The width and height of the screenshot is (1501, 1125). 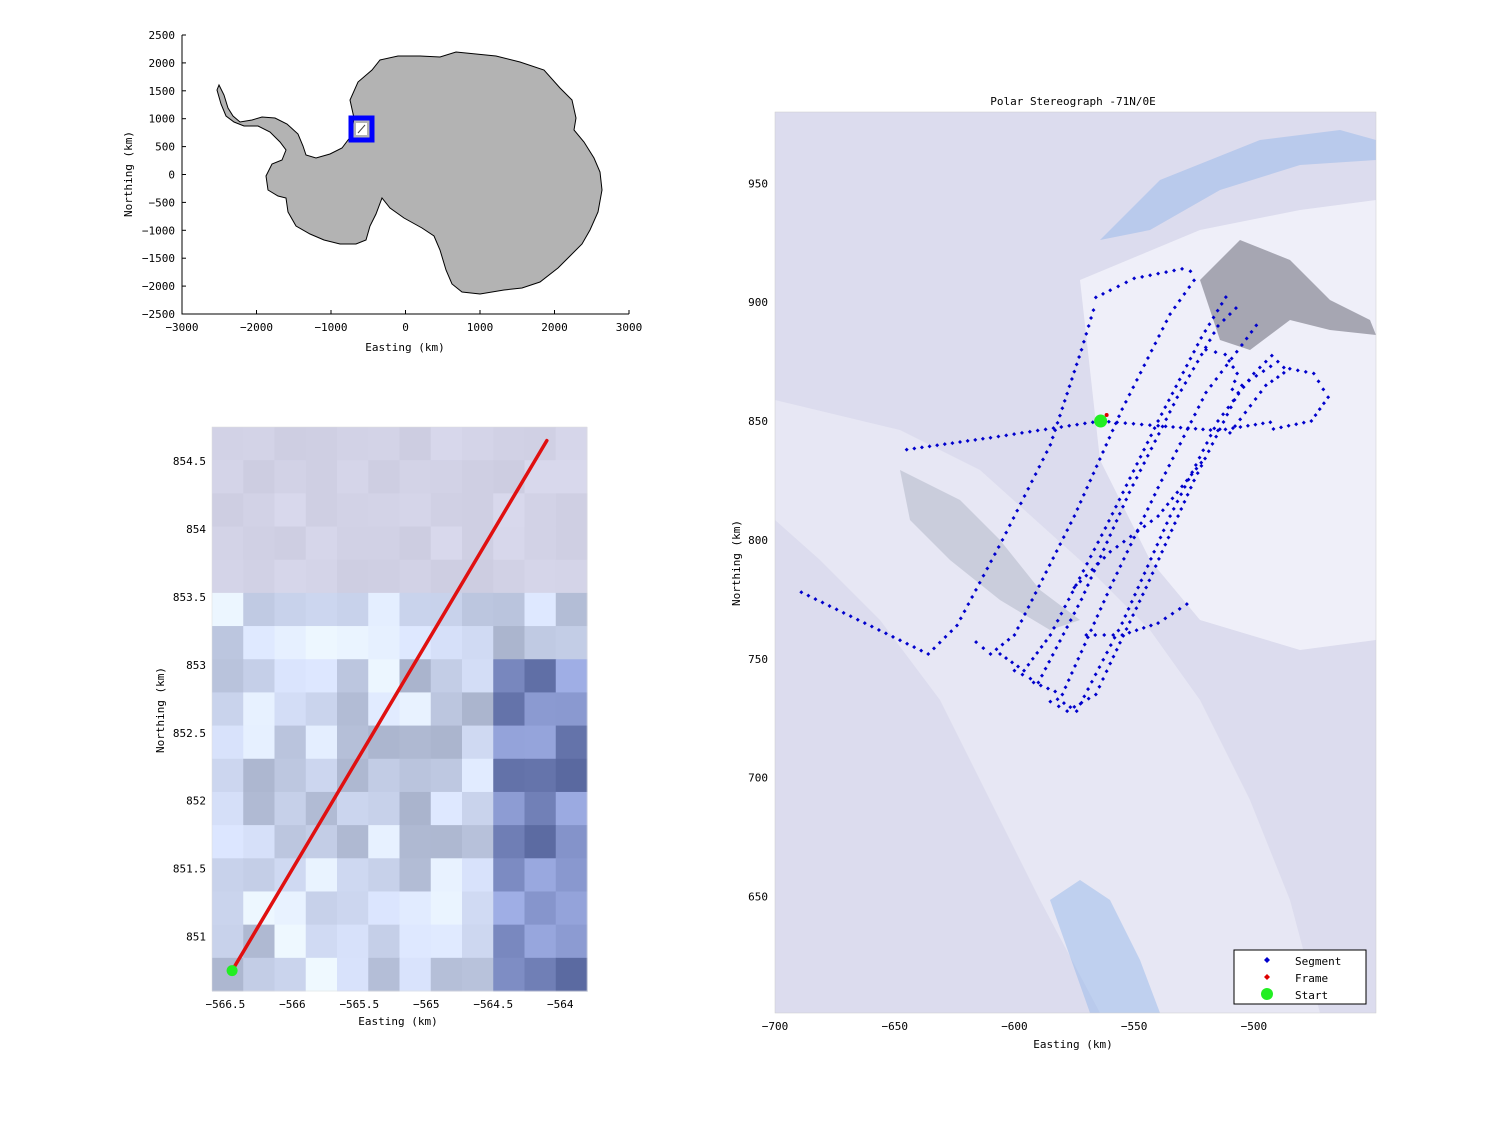 I want to click on overview-y-tick-label: 1000, so click(x=162, y=119).